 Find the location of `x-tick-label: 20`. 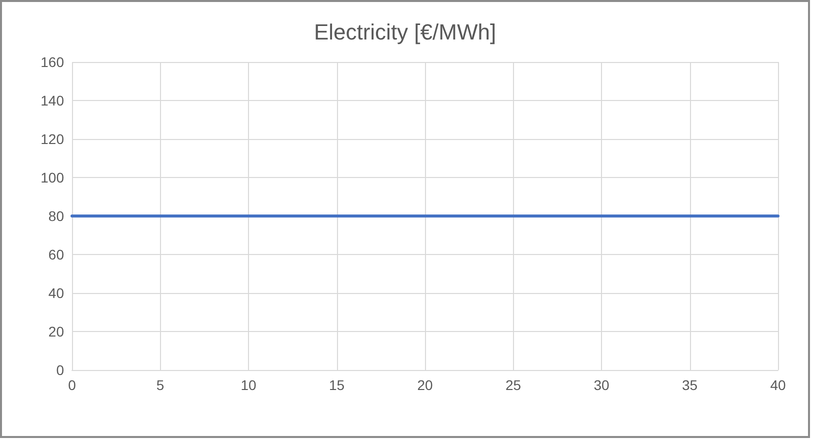

x-tick-label: 20 is located at coordinates (425, 385).